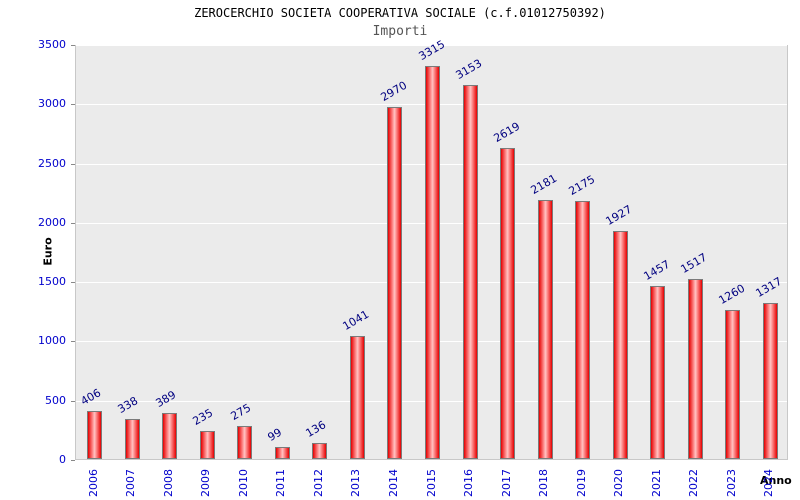 This screenshot has width=800, height=500. What do you see at coordinates (470, 272) in the screenshot?
I see `bar-2016` at bounding box center [470, 272].